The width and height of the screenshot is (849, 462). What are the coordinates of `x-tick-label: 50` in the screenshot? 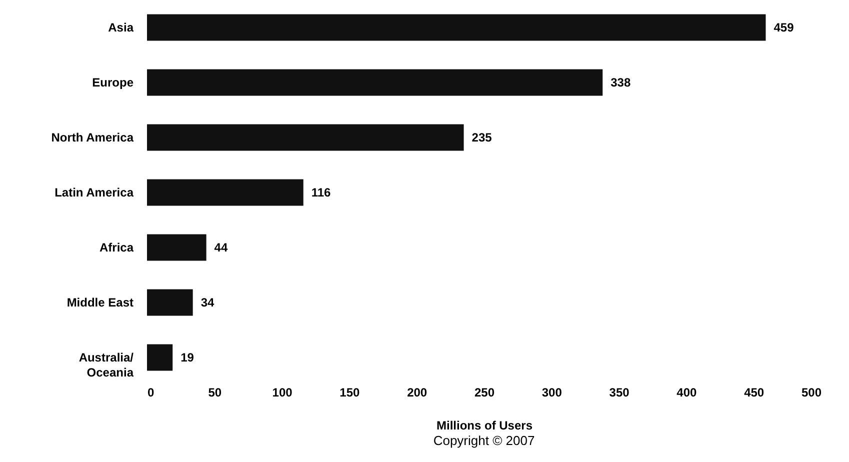 It's located at (215, 393).